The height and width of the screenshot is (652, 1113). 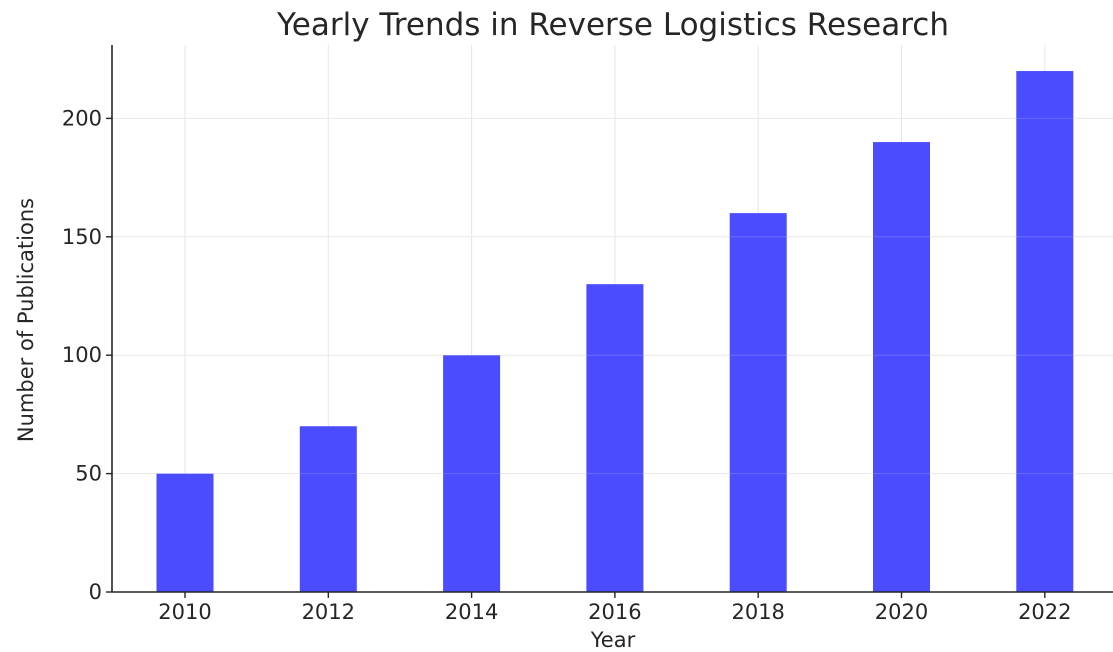 What do you see at coordinates (471, 612) in the screenshot?
I see `x-tick-label: 2014` at bounding box center [471, 612].